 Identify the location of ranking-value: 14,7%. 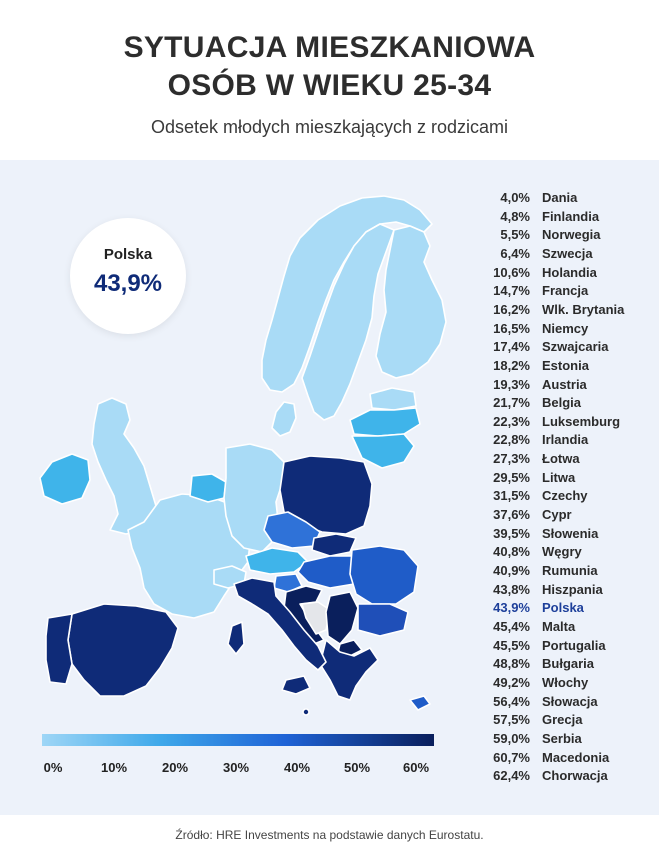
(511, 291).